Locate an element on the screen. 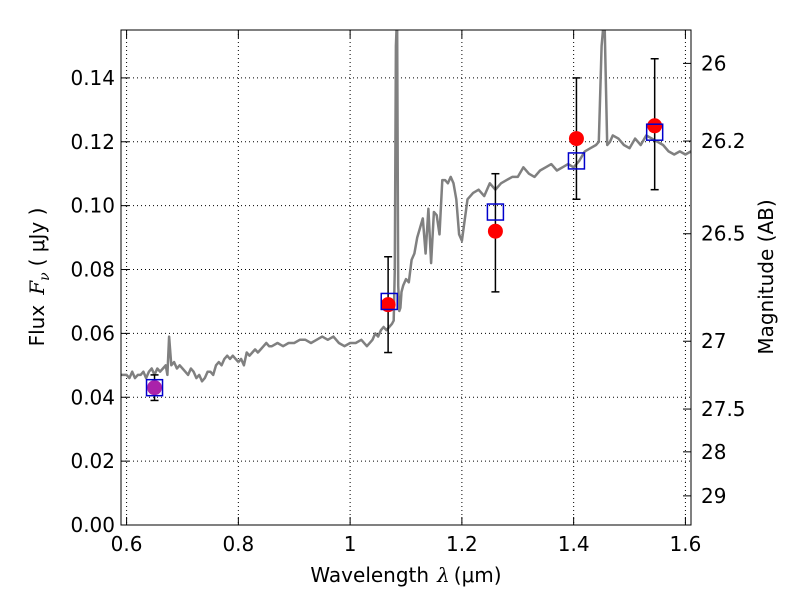 The image size is (800, 600). y-tick-label: 0.02 is located at coordinates (92, 461).